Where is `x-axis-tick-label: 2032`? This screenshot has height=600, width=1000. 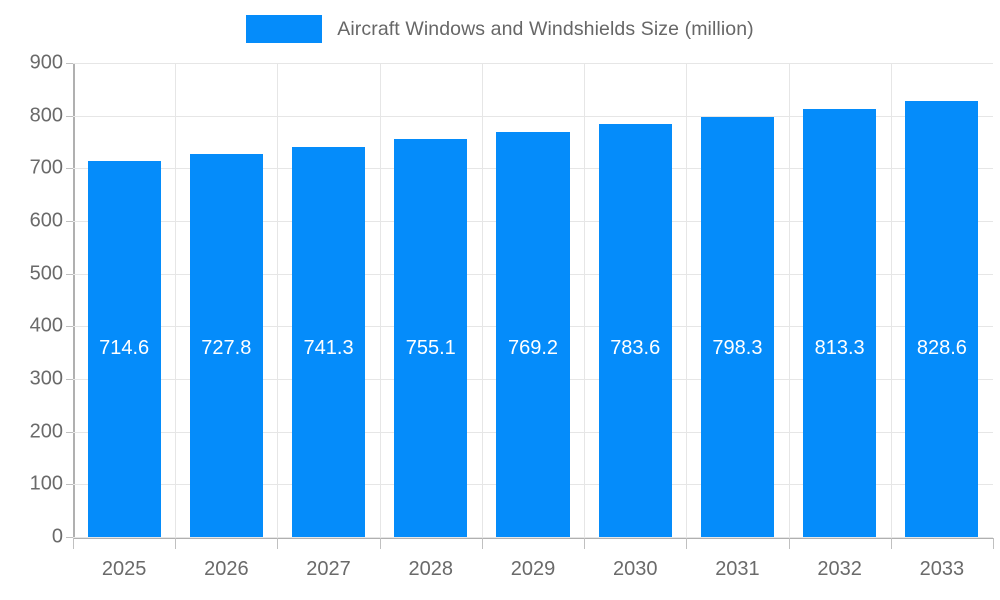 x-axis-tick-label: 2032 is located at coordinates (839, 569).